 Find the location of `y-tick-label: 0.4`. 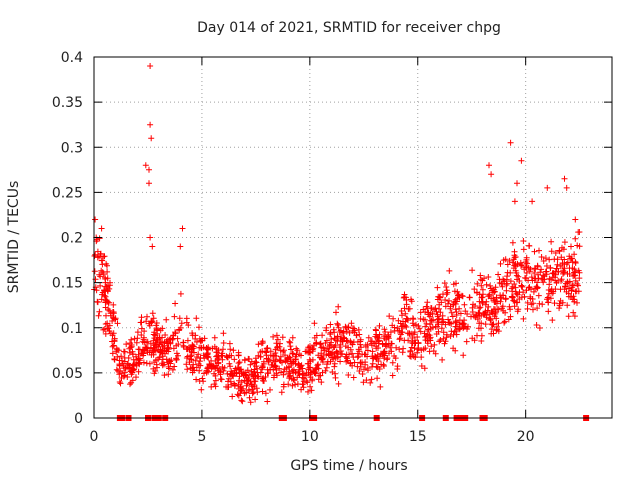

y-tick-label: 0.4 is located at coordinates (72, 58).